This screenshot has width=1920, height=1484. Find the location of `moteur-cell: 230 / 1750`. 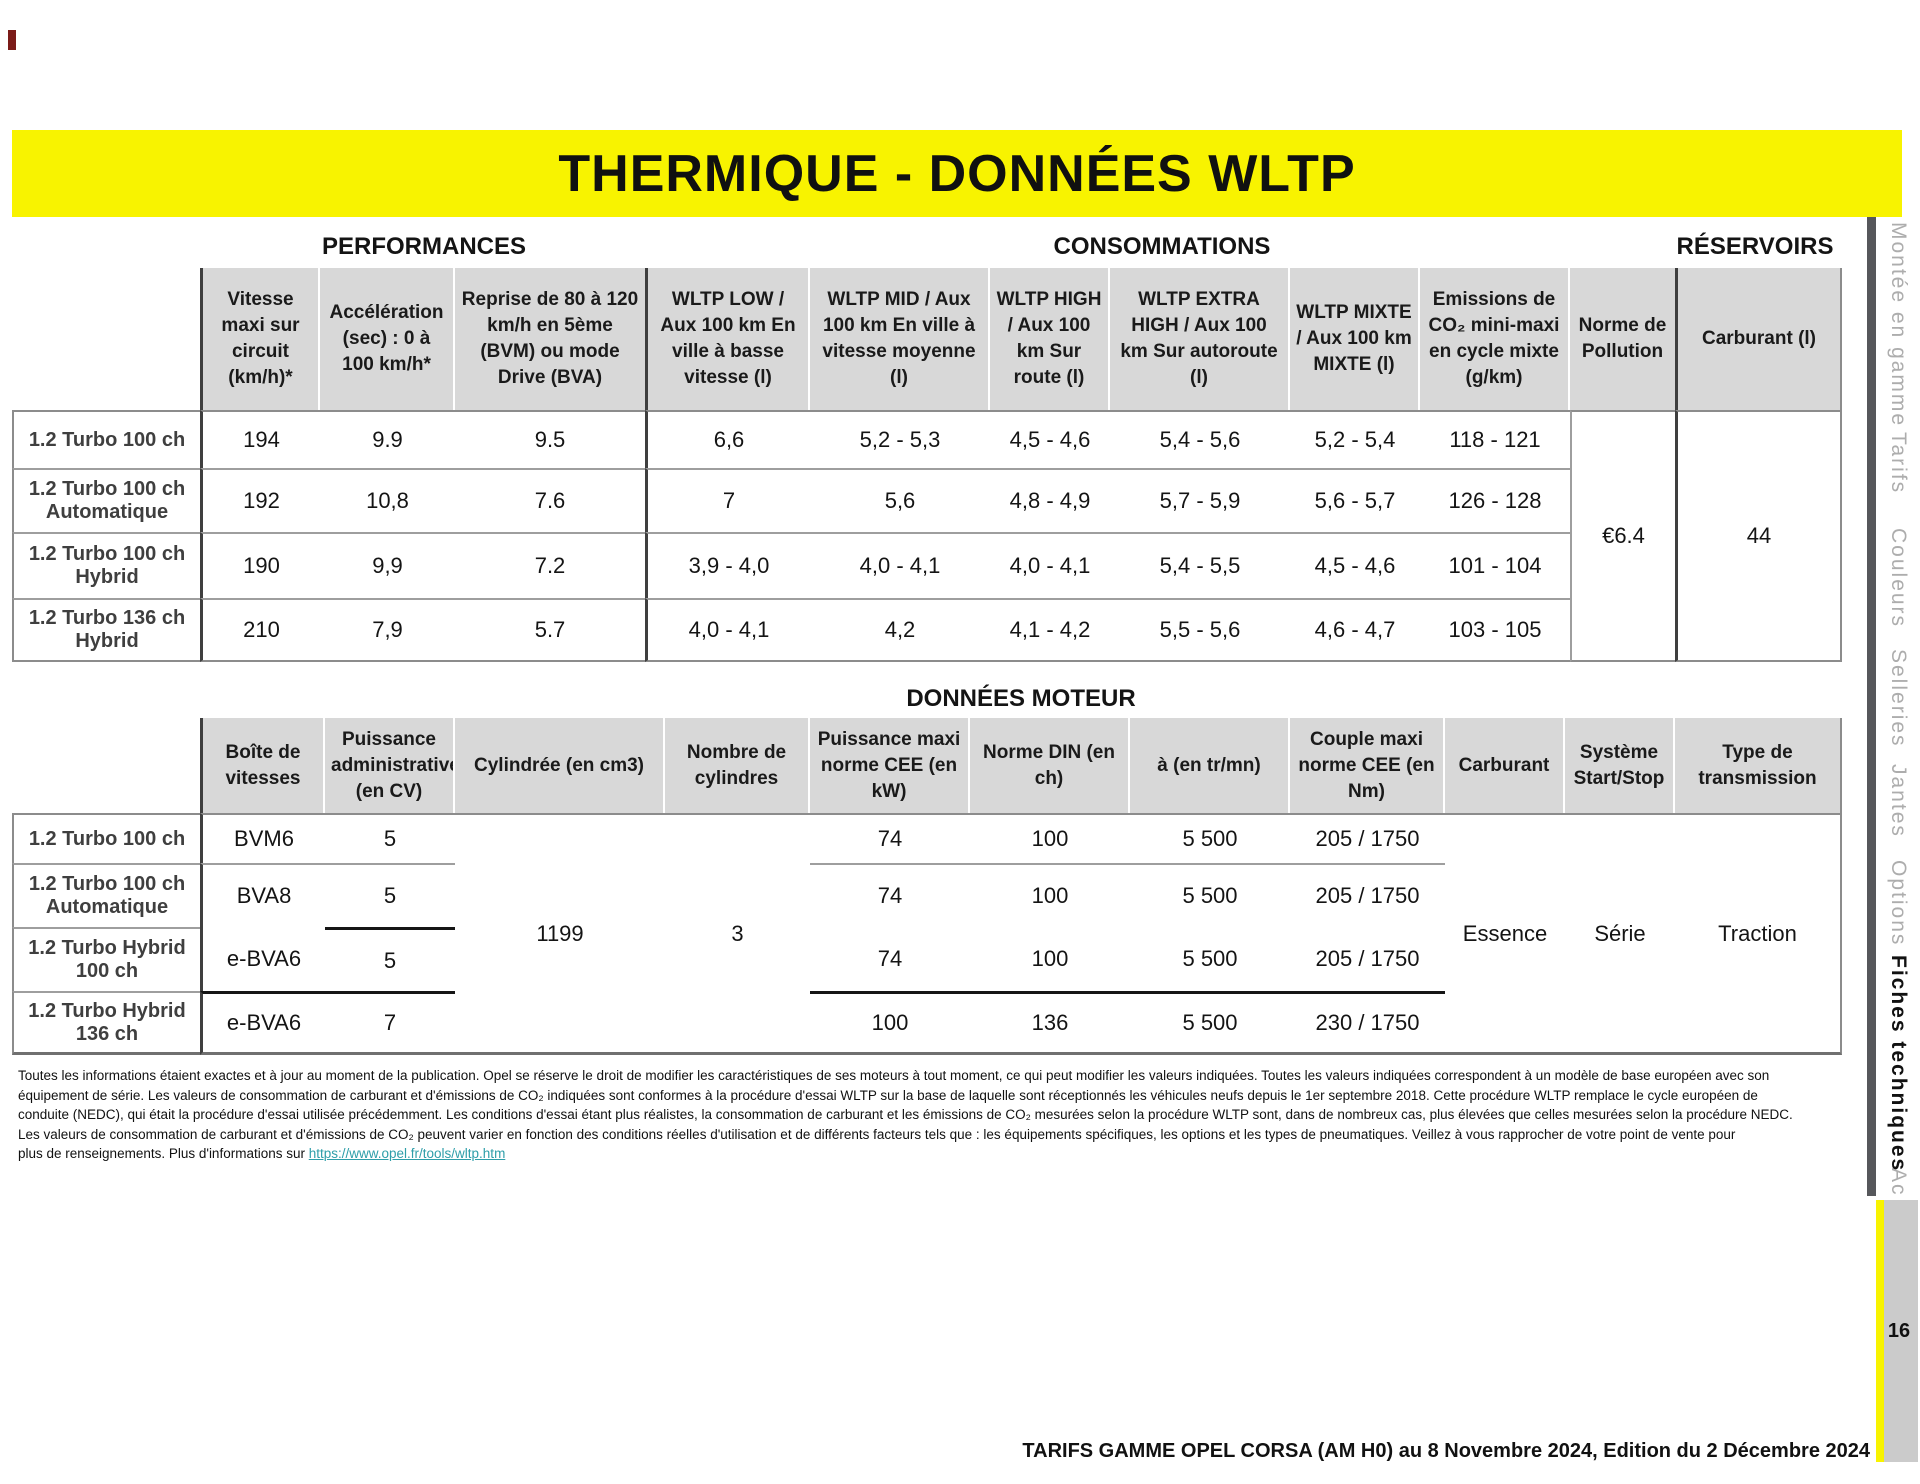

moteur-cell: 230 / 1750 is located at coordinates (1367, 1023).